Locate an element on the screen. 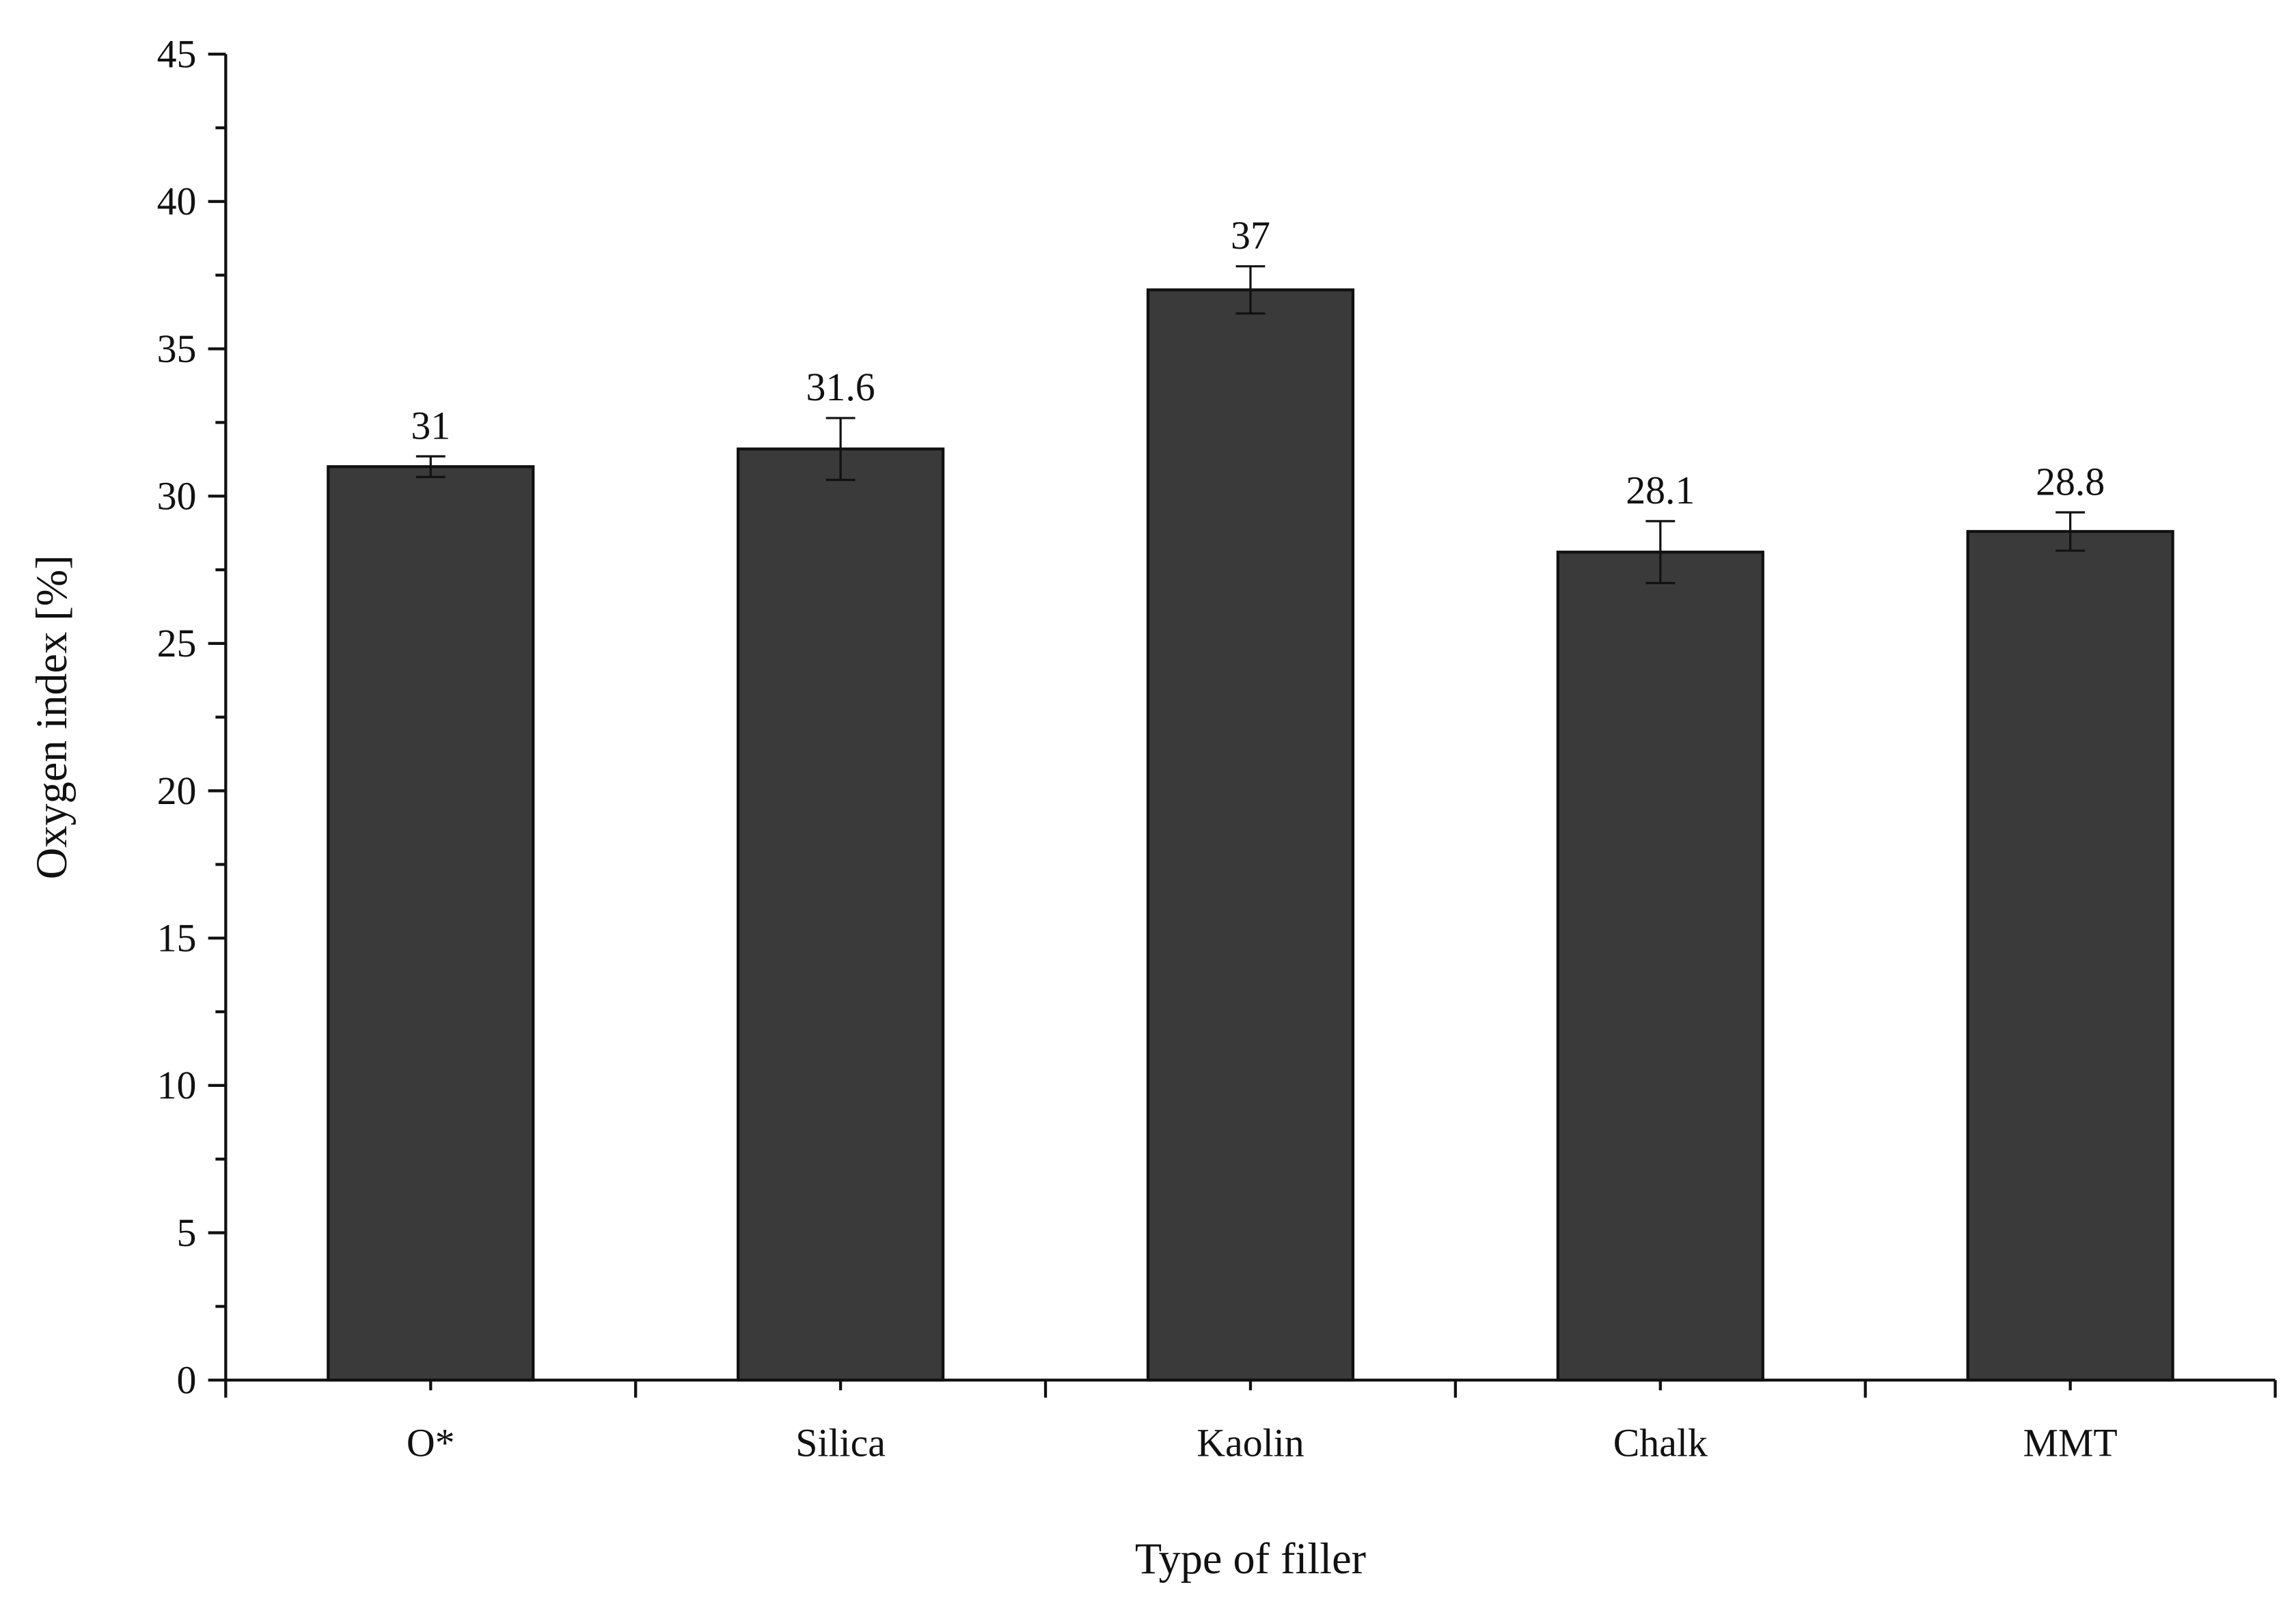 The width and height of the screenshot is (2296, 1604). y-tick-label: 45 is located at coordinates (177, 54).